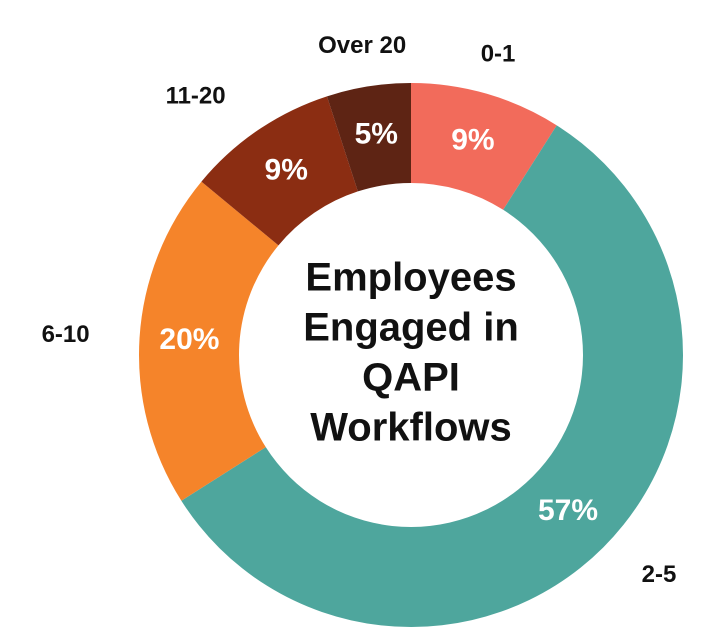 This screenshot has height=630, width=713. Describe the element at coordinates (66, 334) in the screenshot. I see `category-label: 6-10` at that location.